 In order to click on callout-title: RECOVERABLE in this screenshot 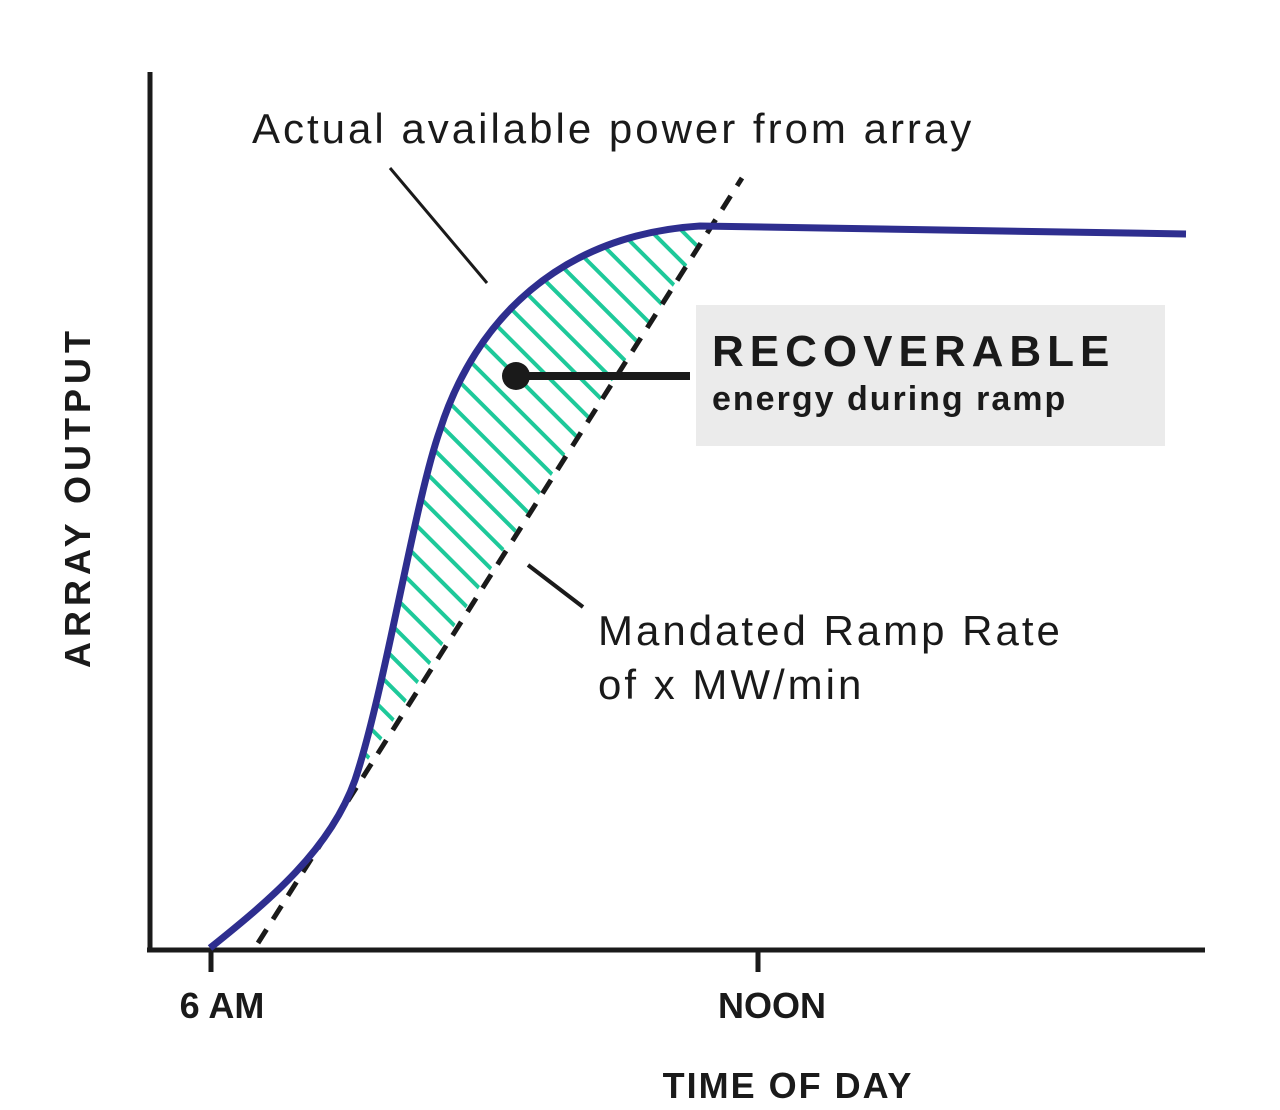, I will do `click(913, 351)`.